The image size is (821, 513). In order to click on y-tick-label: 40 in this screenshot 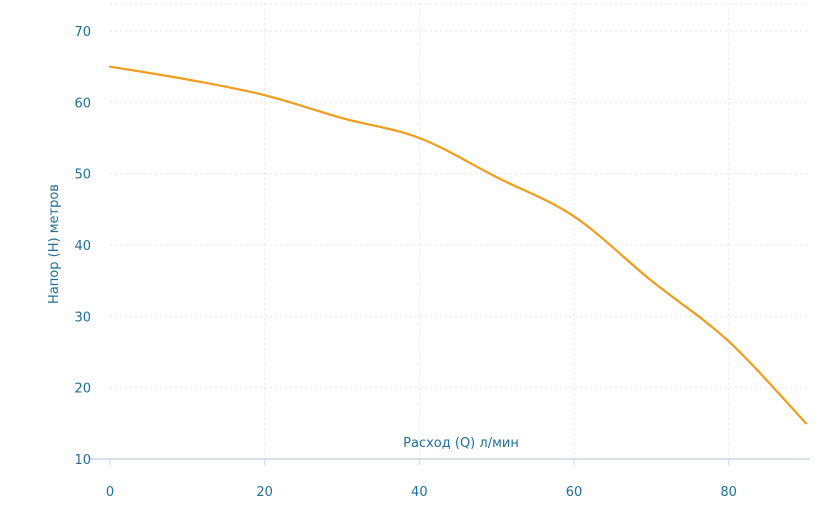, I will do `click(82, 246)`.